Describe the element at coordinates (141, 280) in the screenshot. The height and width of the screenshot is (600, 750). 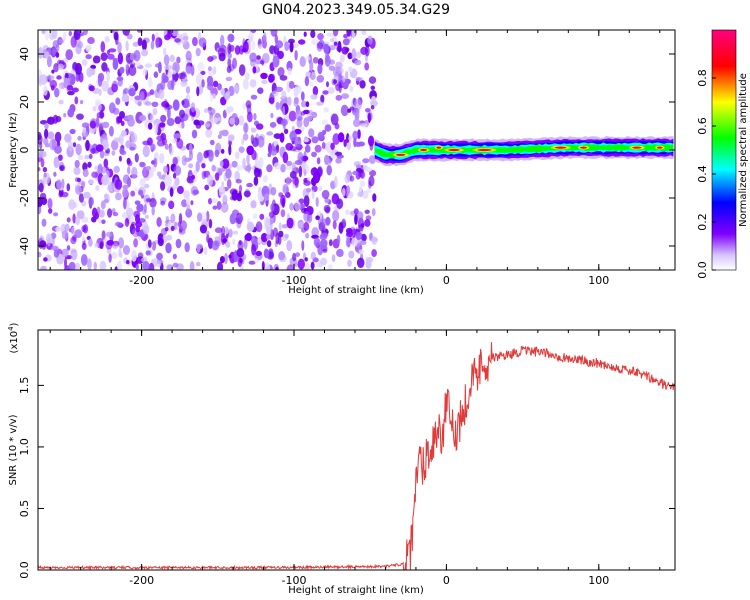
I see `x-tick-label: -200` at that location.